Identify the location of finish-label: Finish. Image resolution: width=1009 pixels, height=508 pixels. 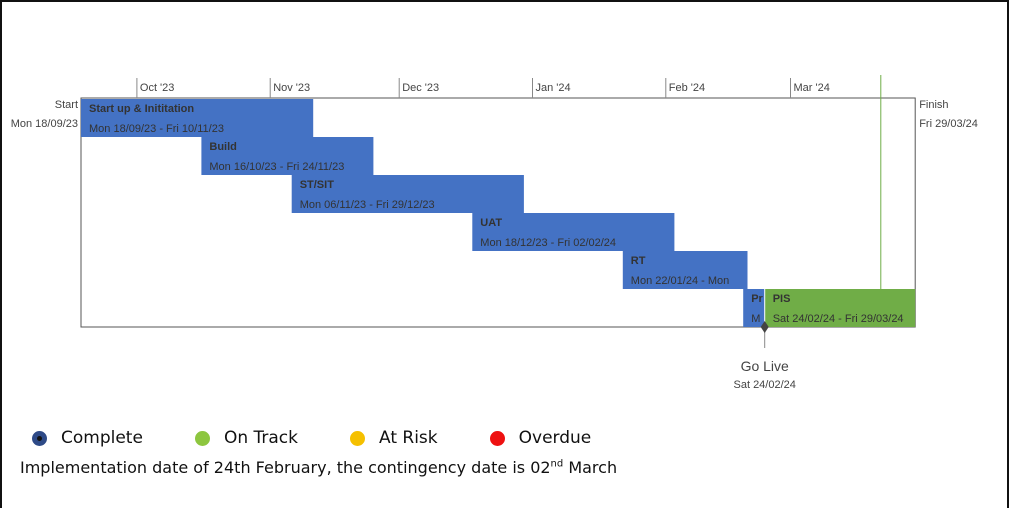
(933, 105).